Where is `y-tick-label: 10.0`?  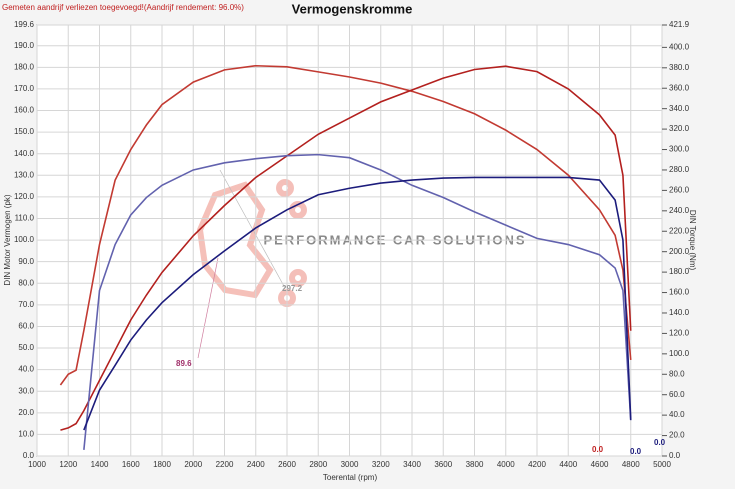
y-tick-label: 10.0 is located at coordinates (26, 434).